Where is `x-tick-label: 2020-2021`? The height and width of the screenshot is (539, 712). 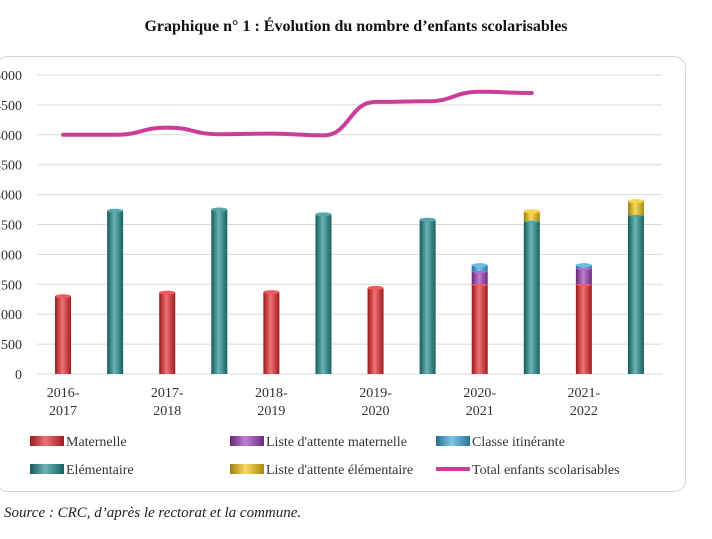
x-tick-label: 2020-2021 is located at coordinates (479, 402).